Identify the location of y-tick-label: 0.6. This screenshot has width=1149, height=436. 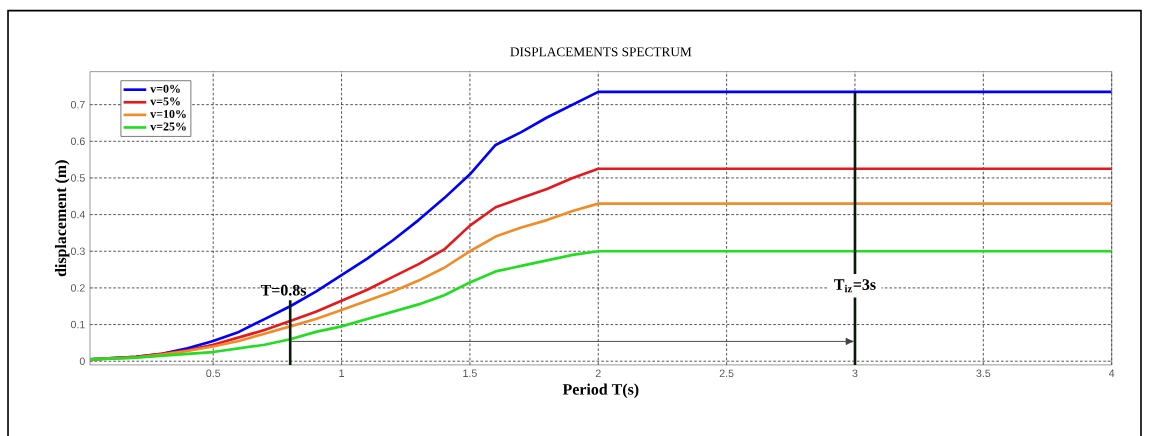
(77, 141).